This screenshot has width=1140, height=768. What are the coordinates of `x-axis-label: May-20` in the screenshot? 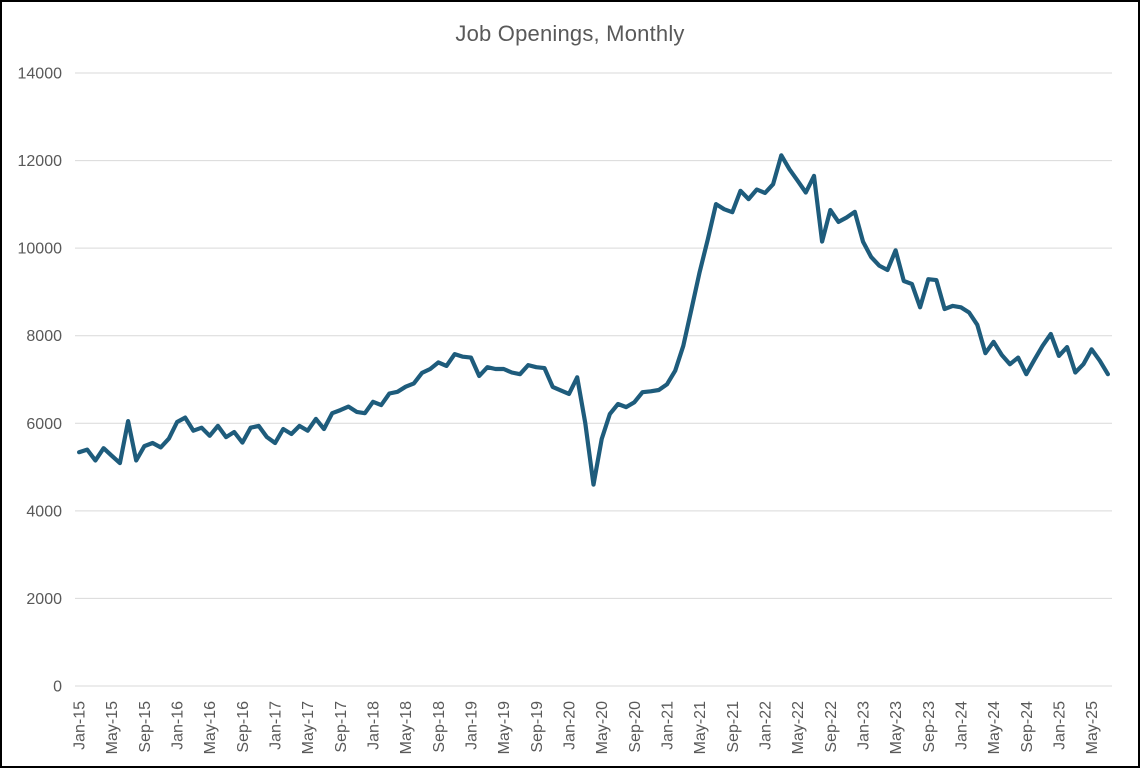 It's located at (602, 727).